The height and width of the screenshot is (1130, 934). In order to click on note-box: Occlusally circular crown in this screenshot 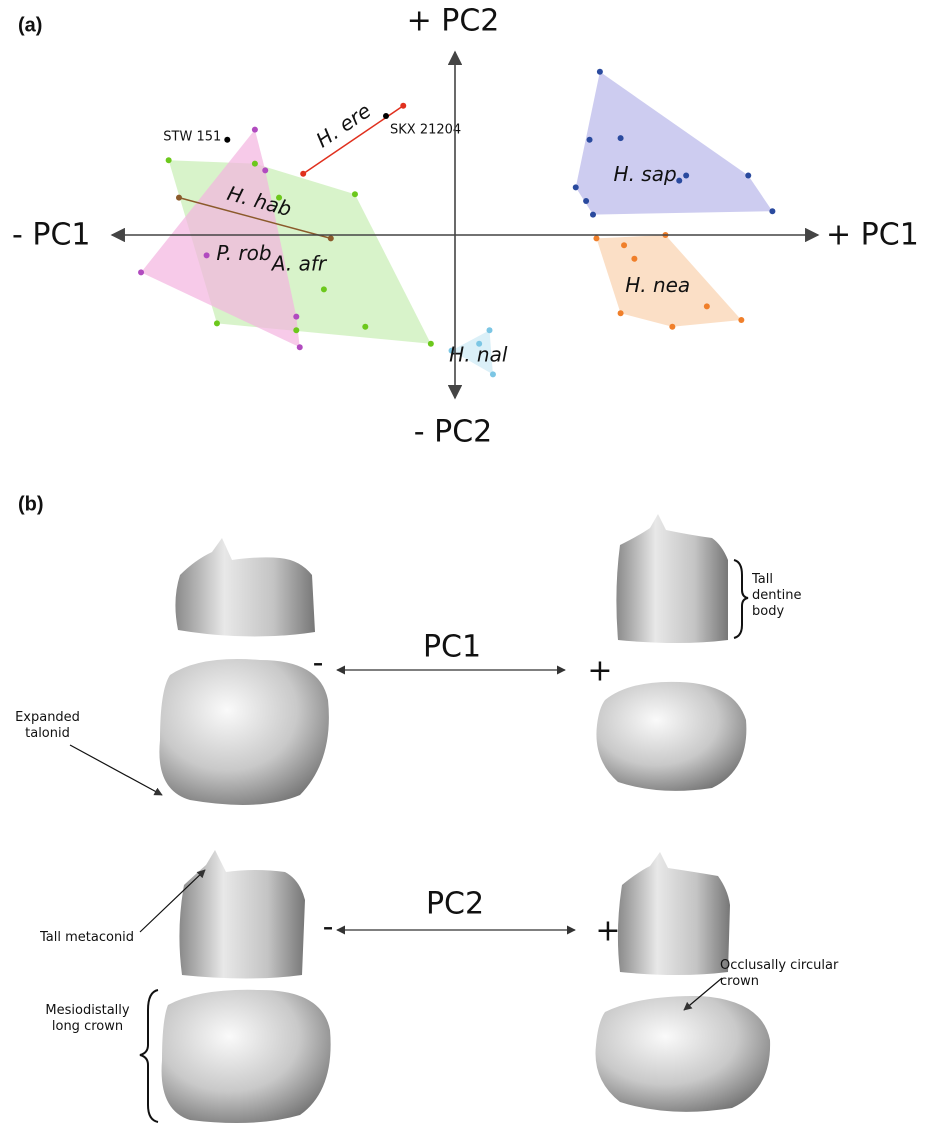, I will do `click(779, 973)`.